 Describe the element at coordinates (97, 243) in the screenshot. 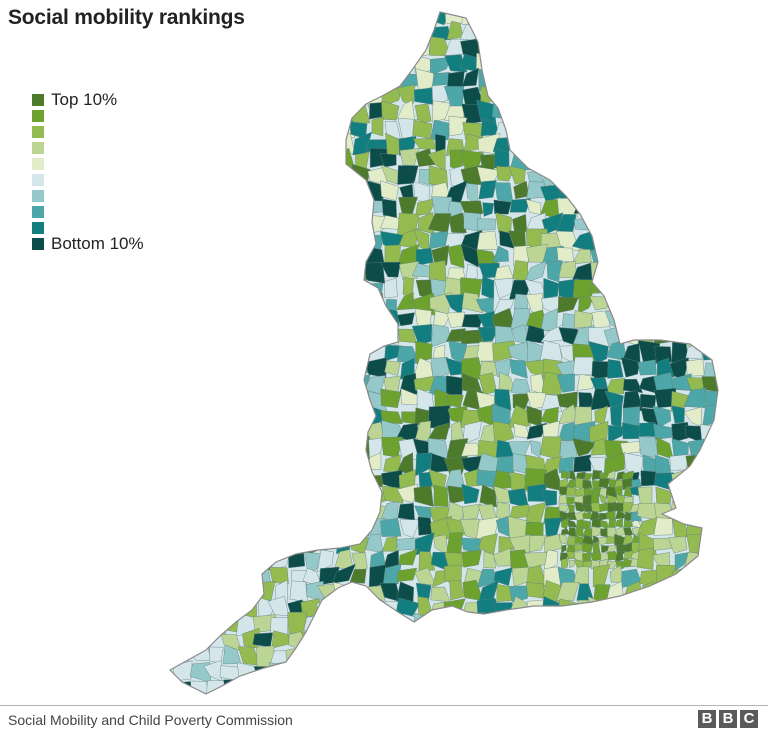

I see `legend-label: Bottom 10%` at that location.